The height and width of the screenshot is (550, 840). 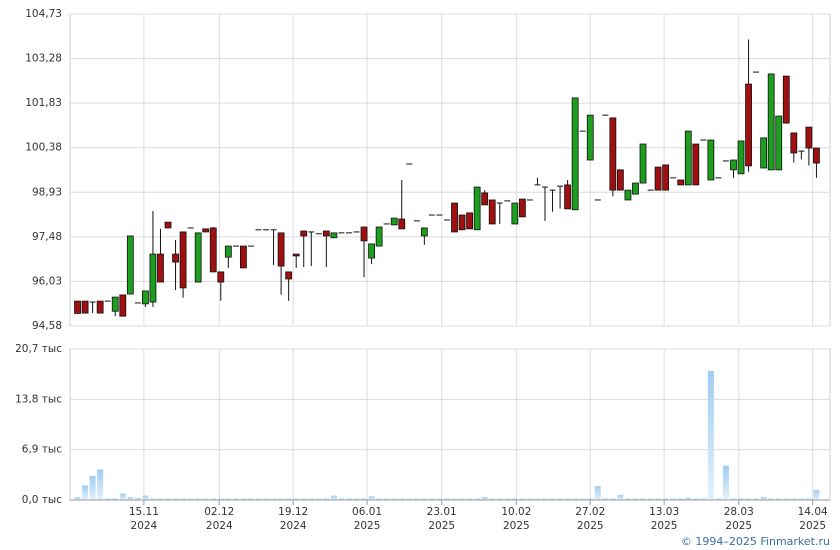 What do you see at coordinates (47, 281) in the screenshot?
I see `y-tick-label: 96,03` at bounding box center [47, 281].